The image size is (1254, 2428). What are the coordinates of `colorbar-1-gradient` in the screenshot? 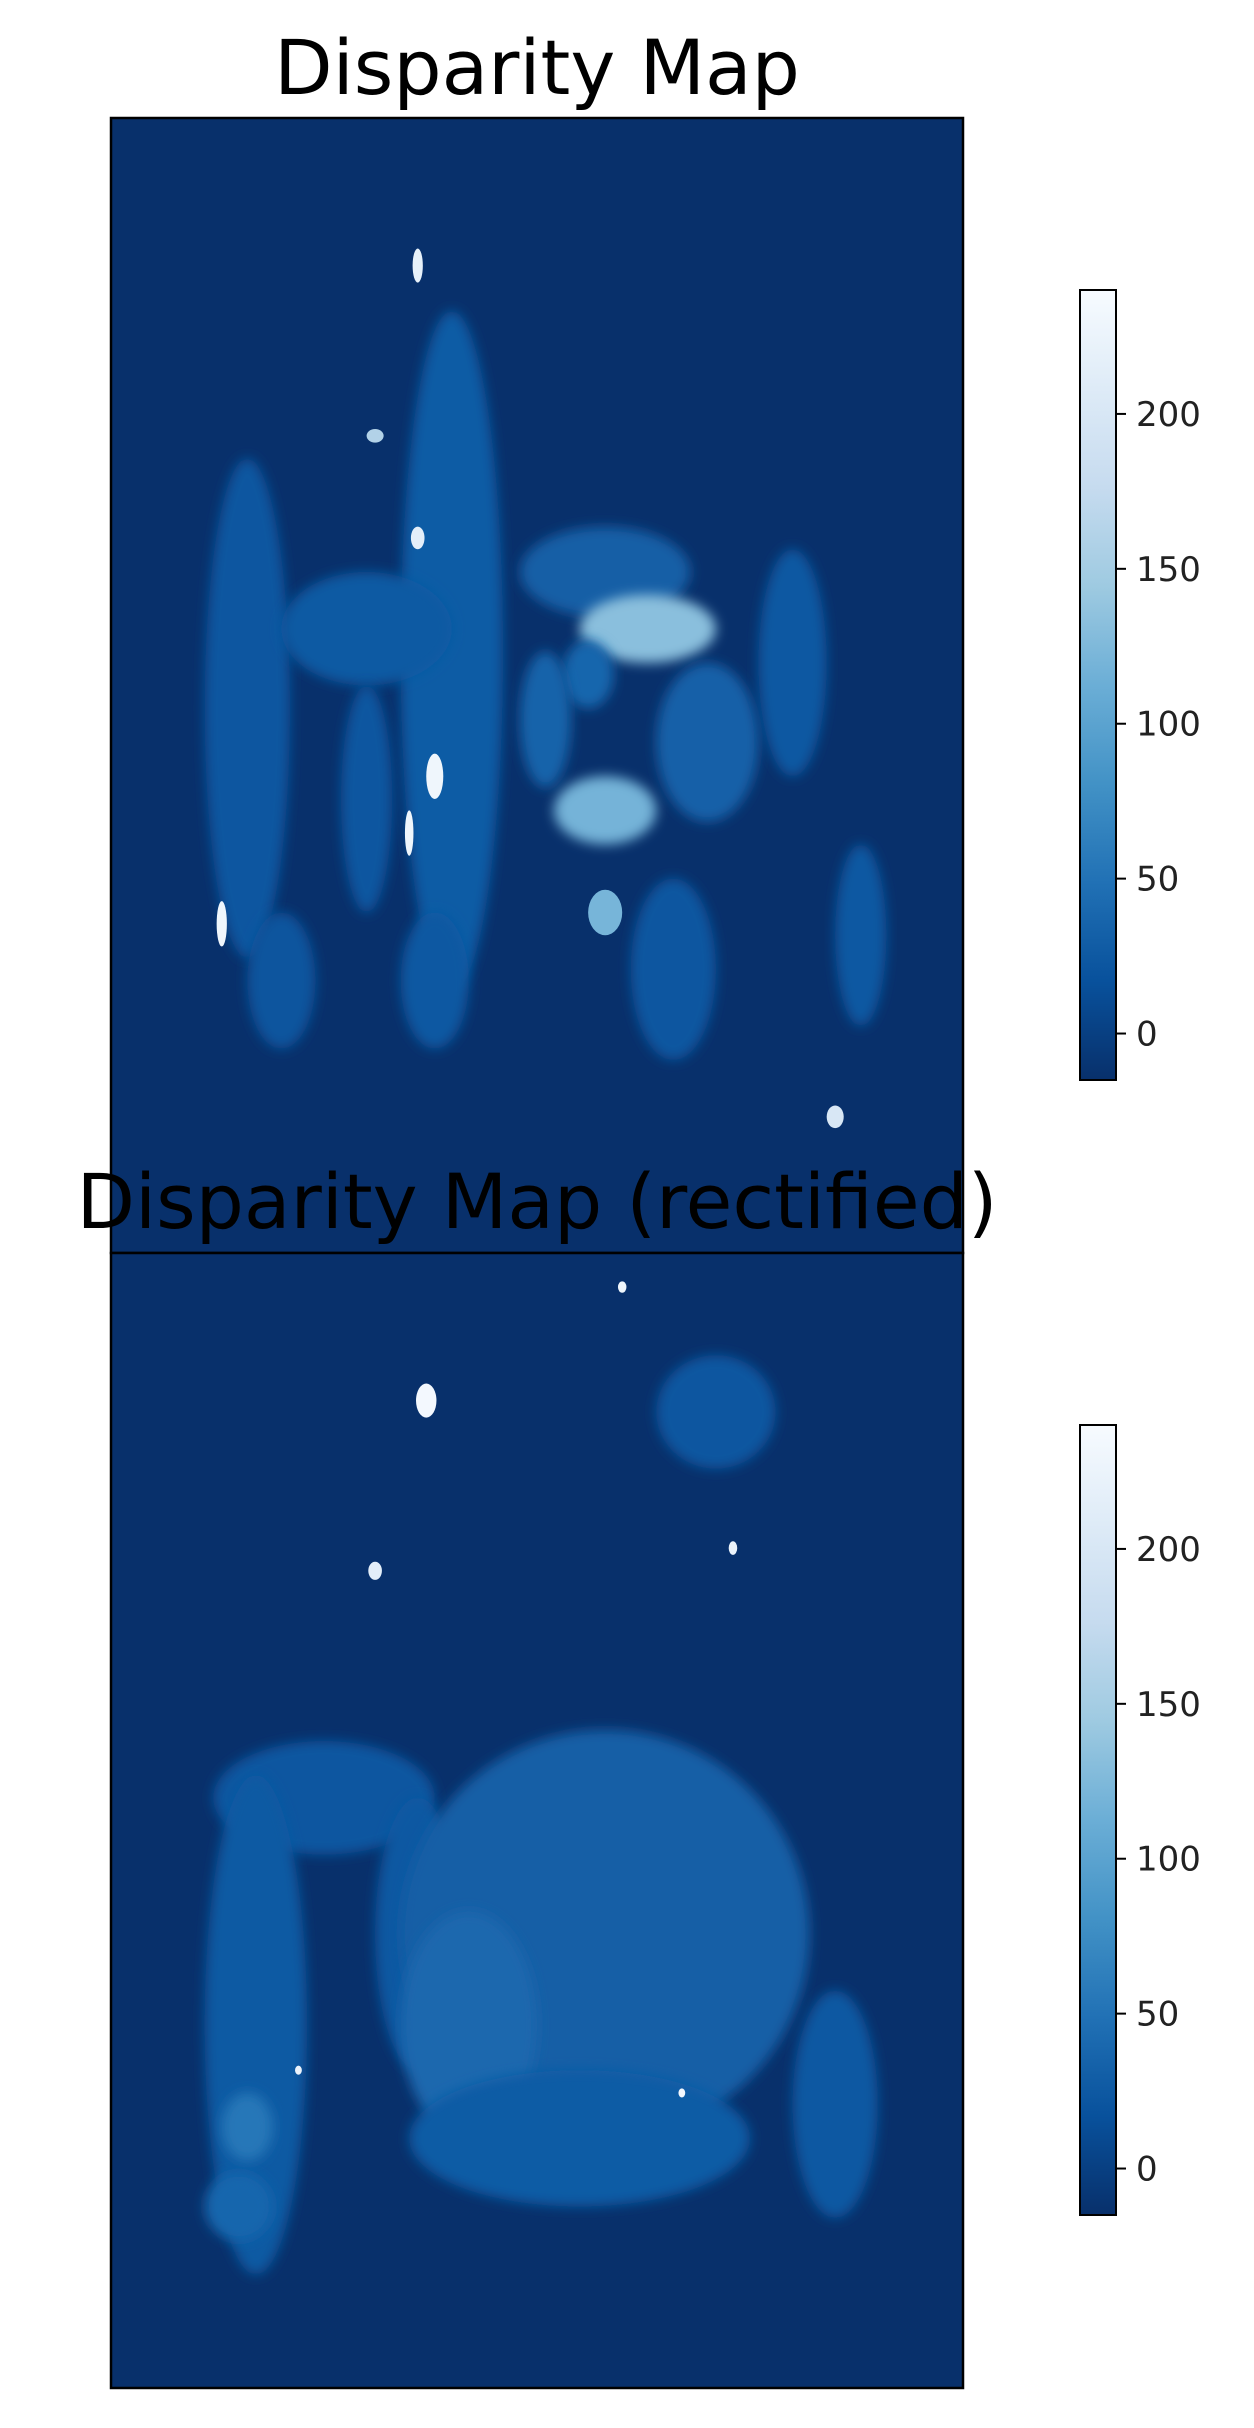 It's located at (1098, 685).